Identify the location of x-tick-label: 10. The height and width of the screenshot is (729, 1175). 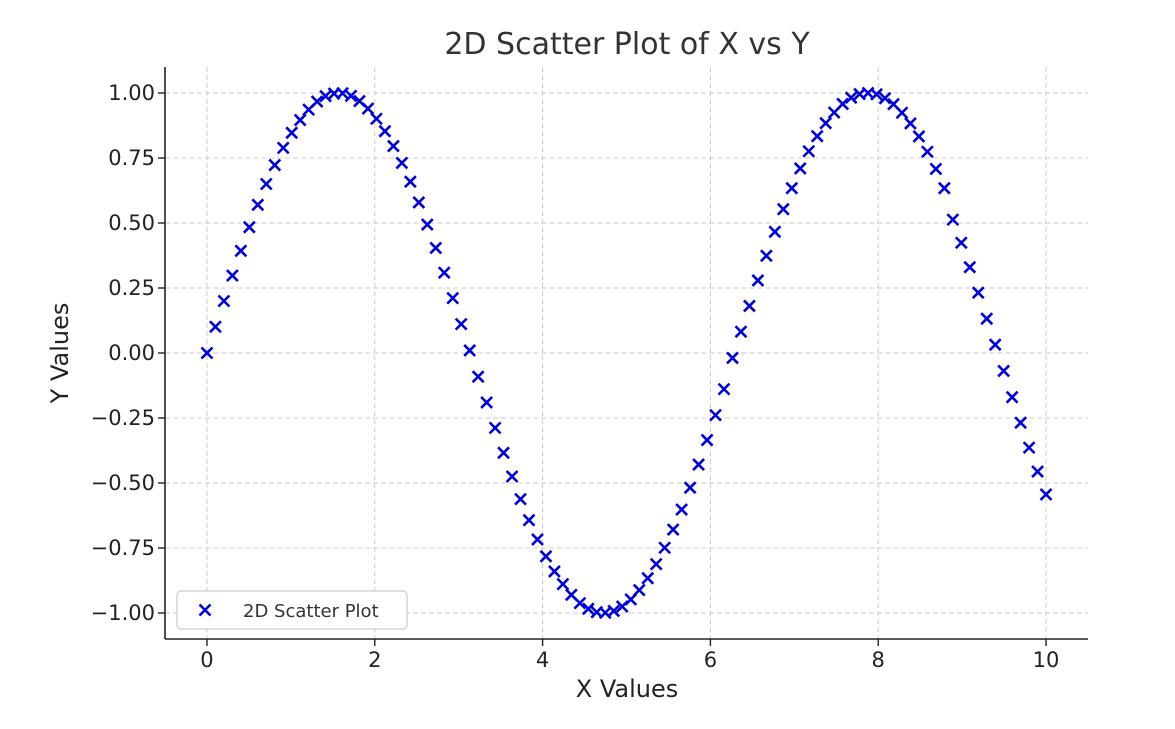
(1046, 660).